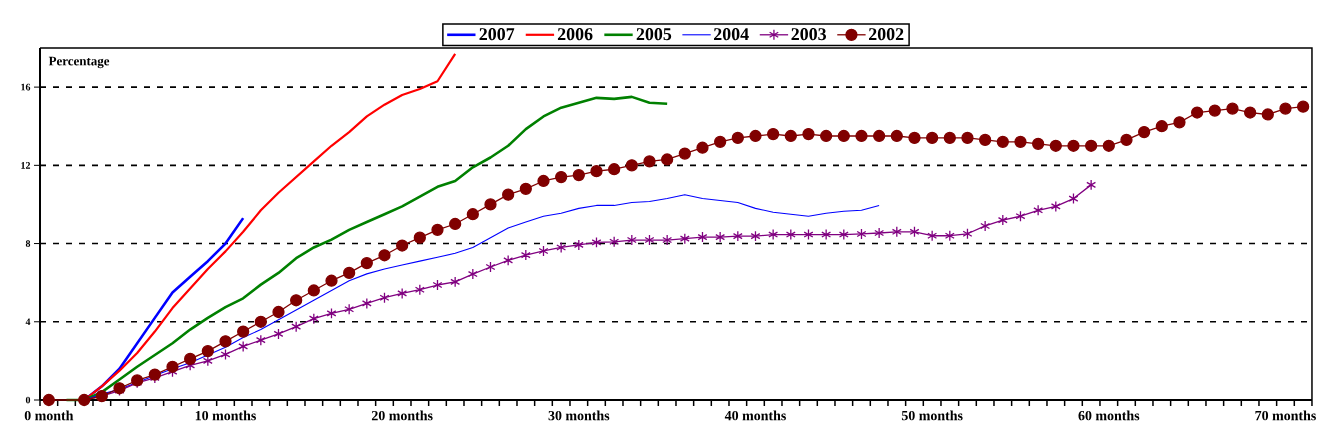 The height and width of the screenshot is (448, 1341). What do you see at coordinates (932, 415) in the screenshot?
I see `x-tick-label: 50 months` at bounding box center [932, 415].